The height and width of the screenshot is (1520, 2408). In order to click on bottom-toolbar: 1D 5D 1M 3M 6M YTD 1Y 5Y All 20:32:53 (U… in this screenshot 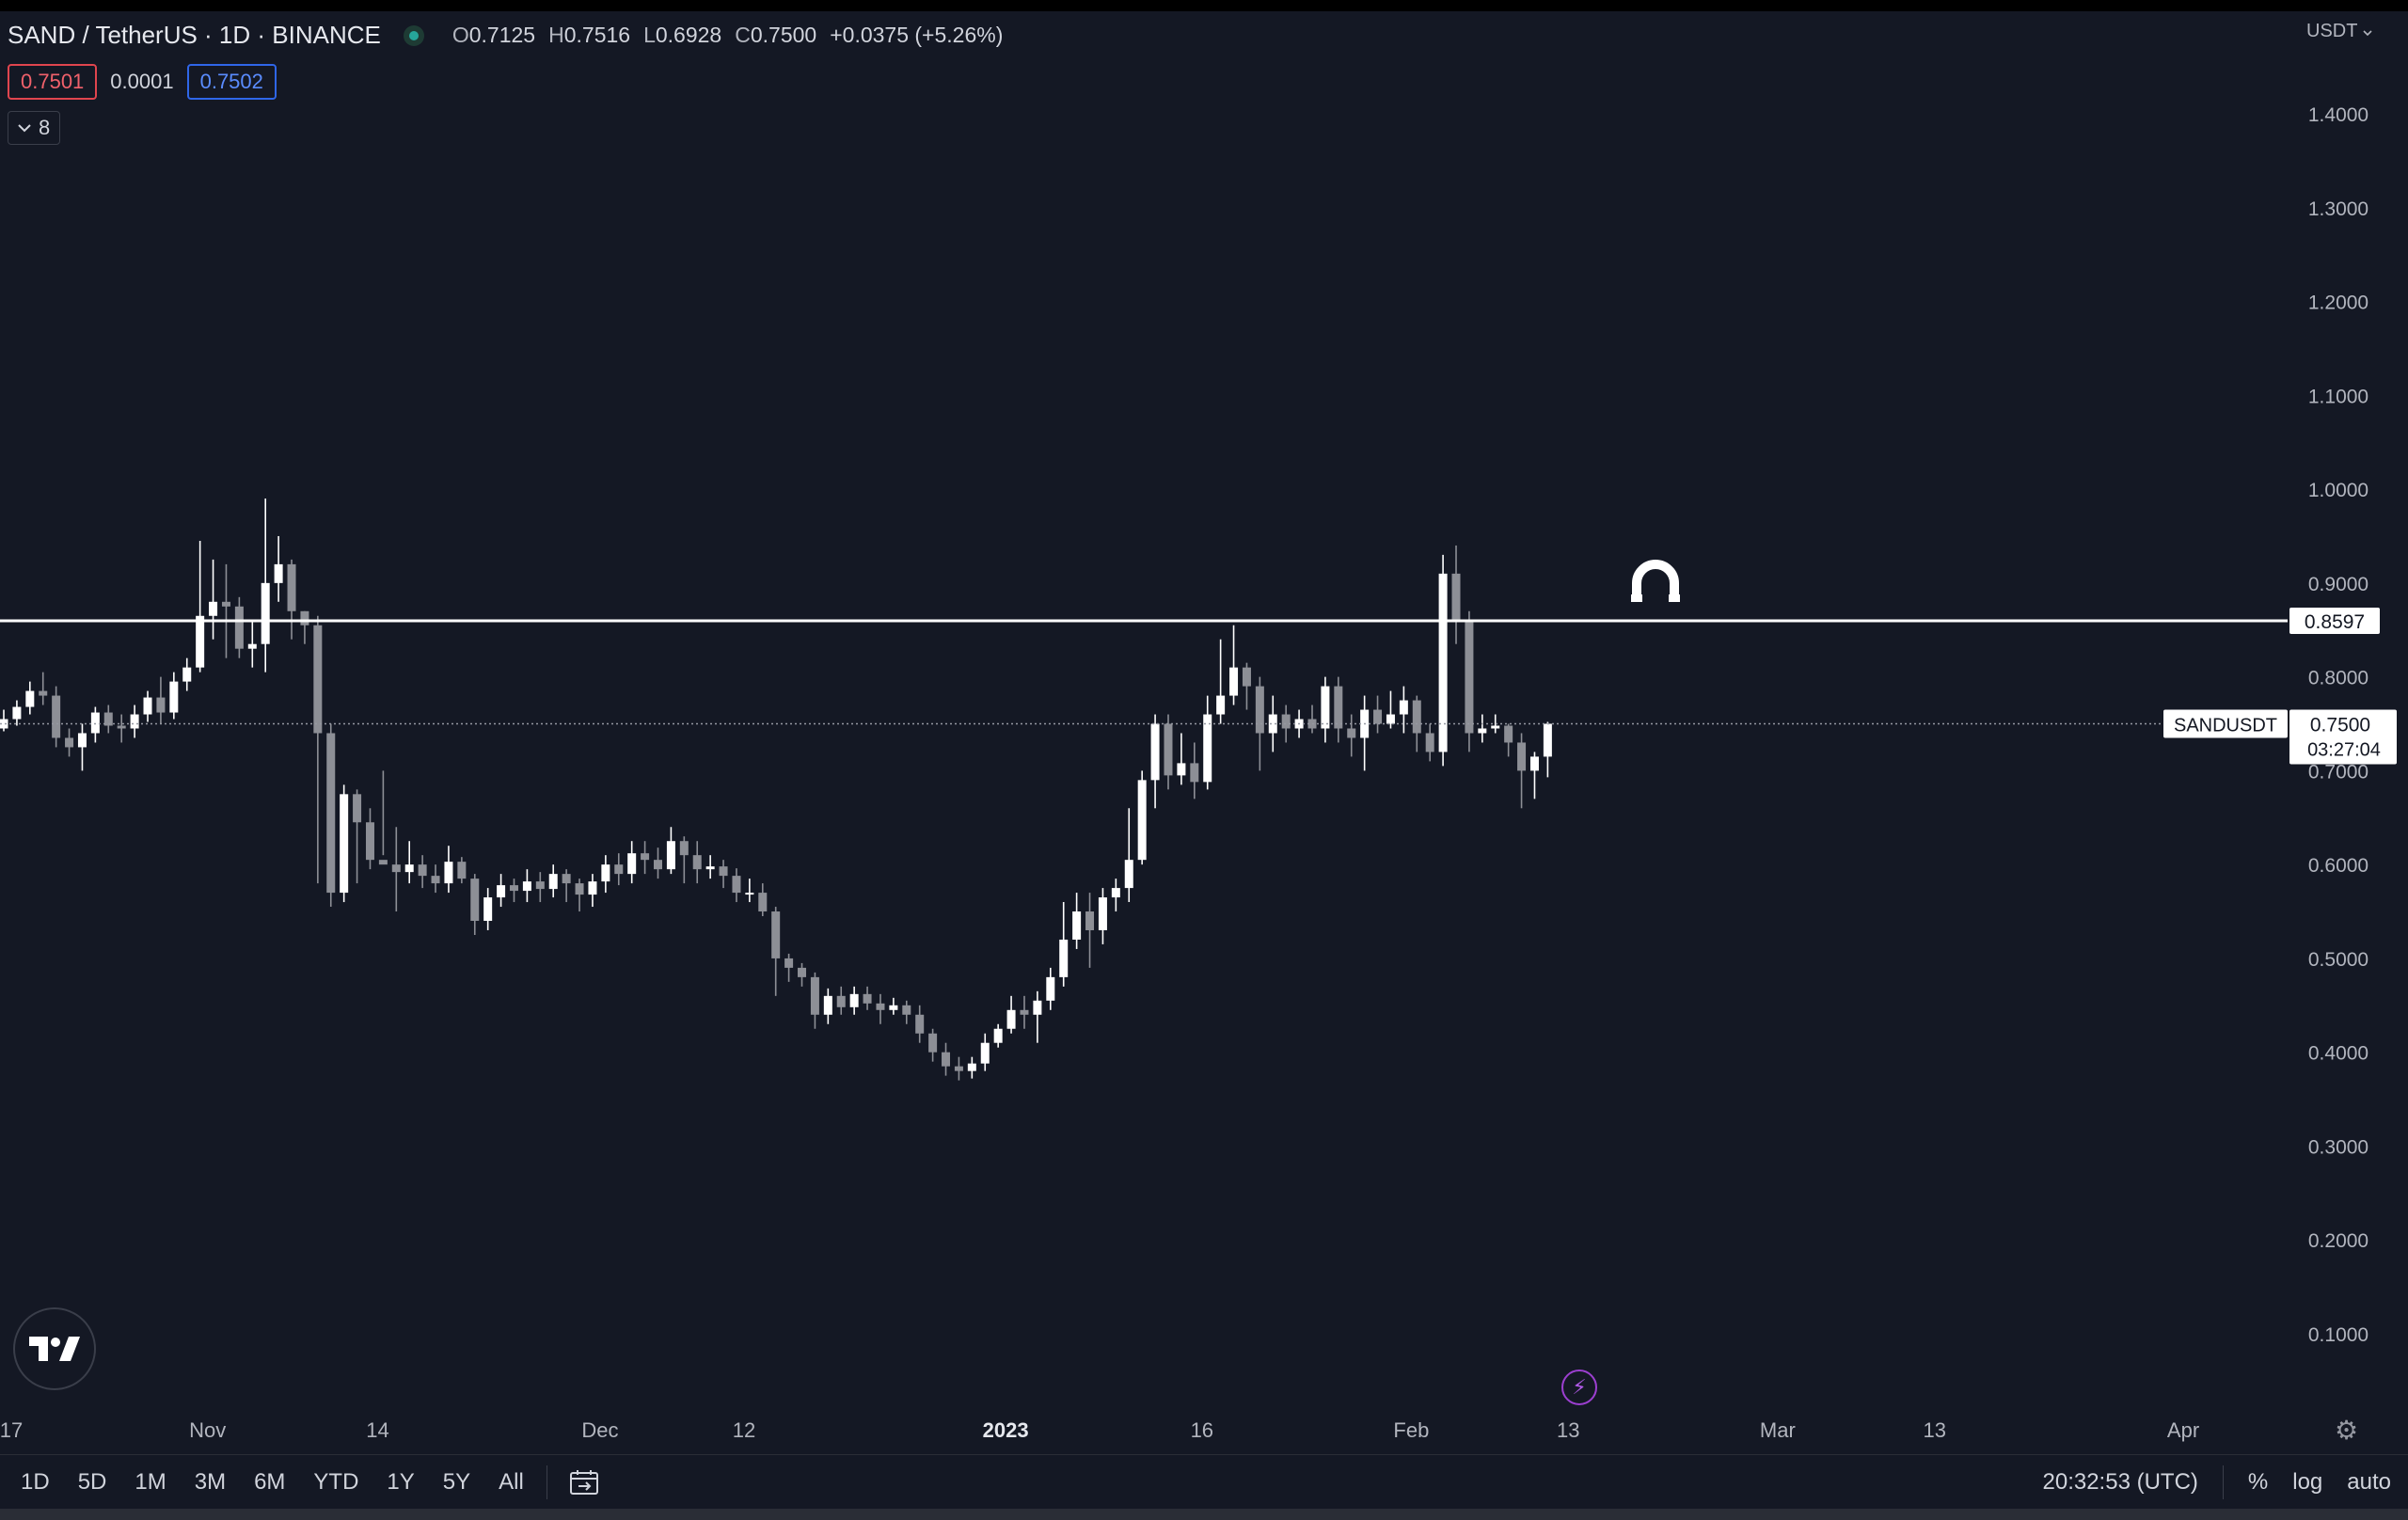, I will do `click(1204, 1482)`.